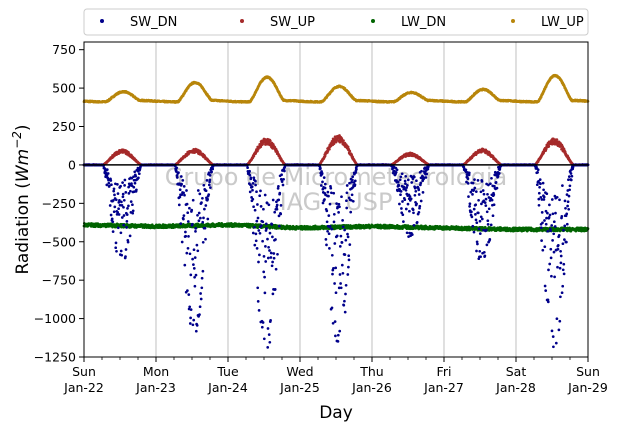 The height and width of the screenshot is (431, 620). I want to click on watermark: Grupo de Micrometeorologia IAG - USP, so click(336, 189).